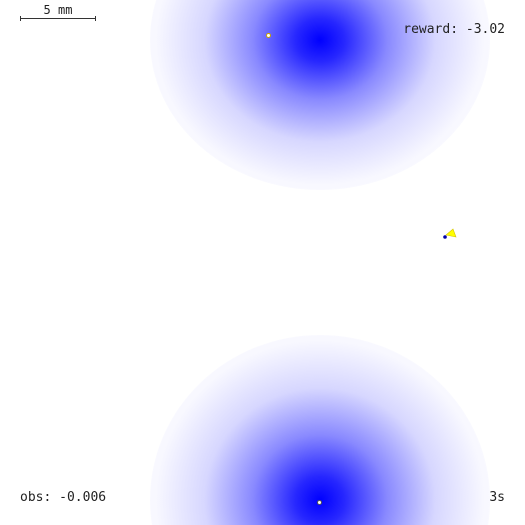 The height and width of the screenshot is (525, 525). I want to click on agent-body, so click(451, 233).